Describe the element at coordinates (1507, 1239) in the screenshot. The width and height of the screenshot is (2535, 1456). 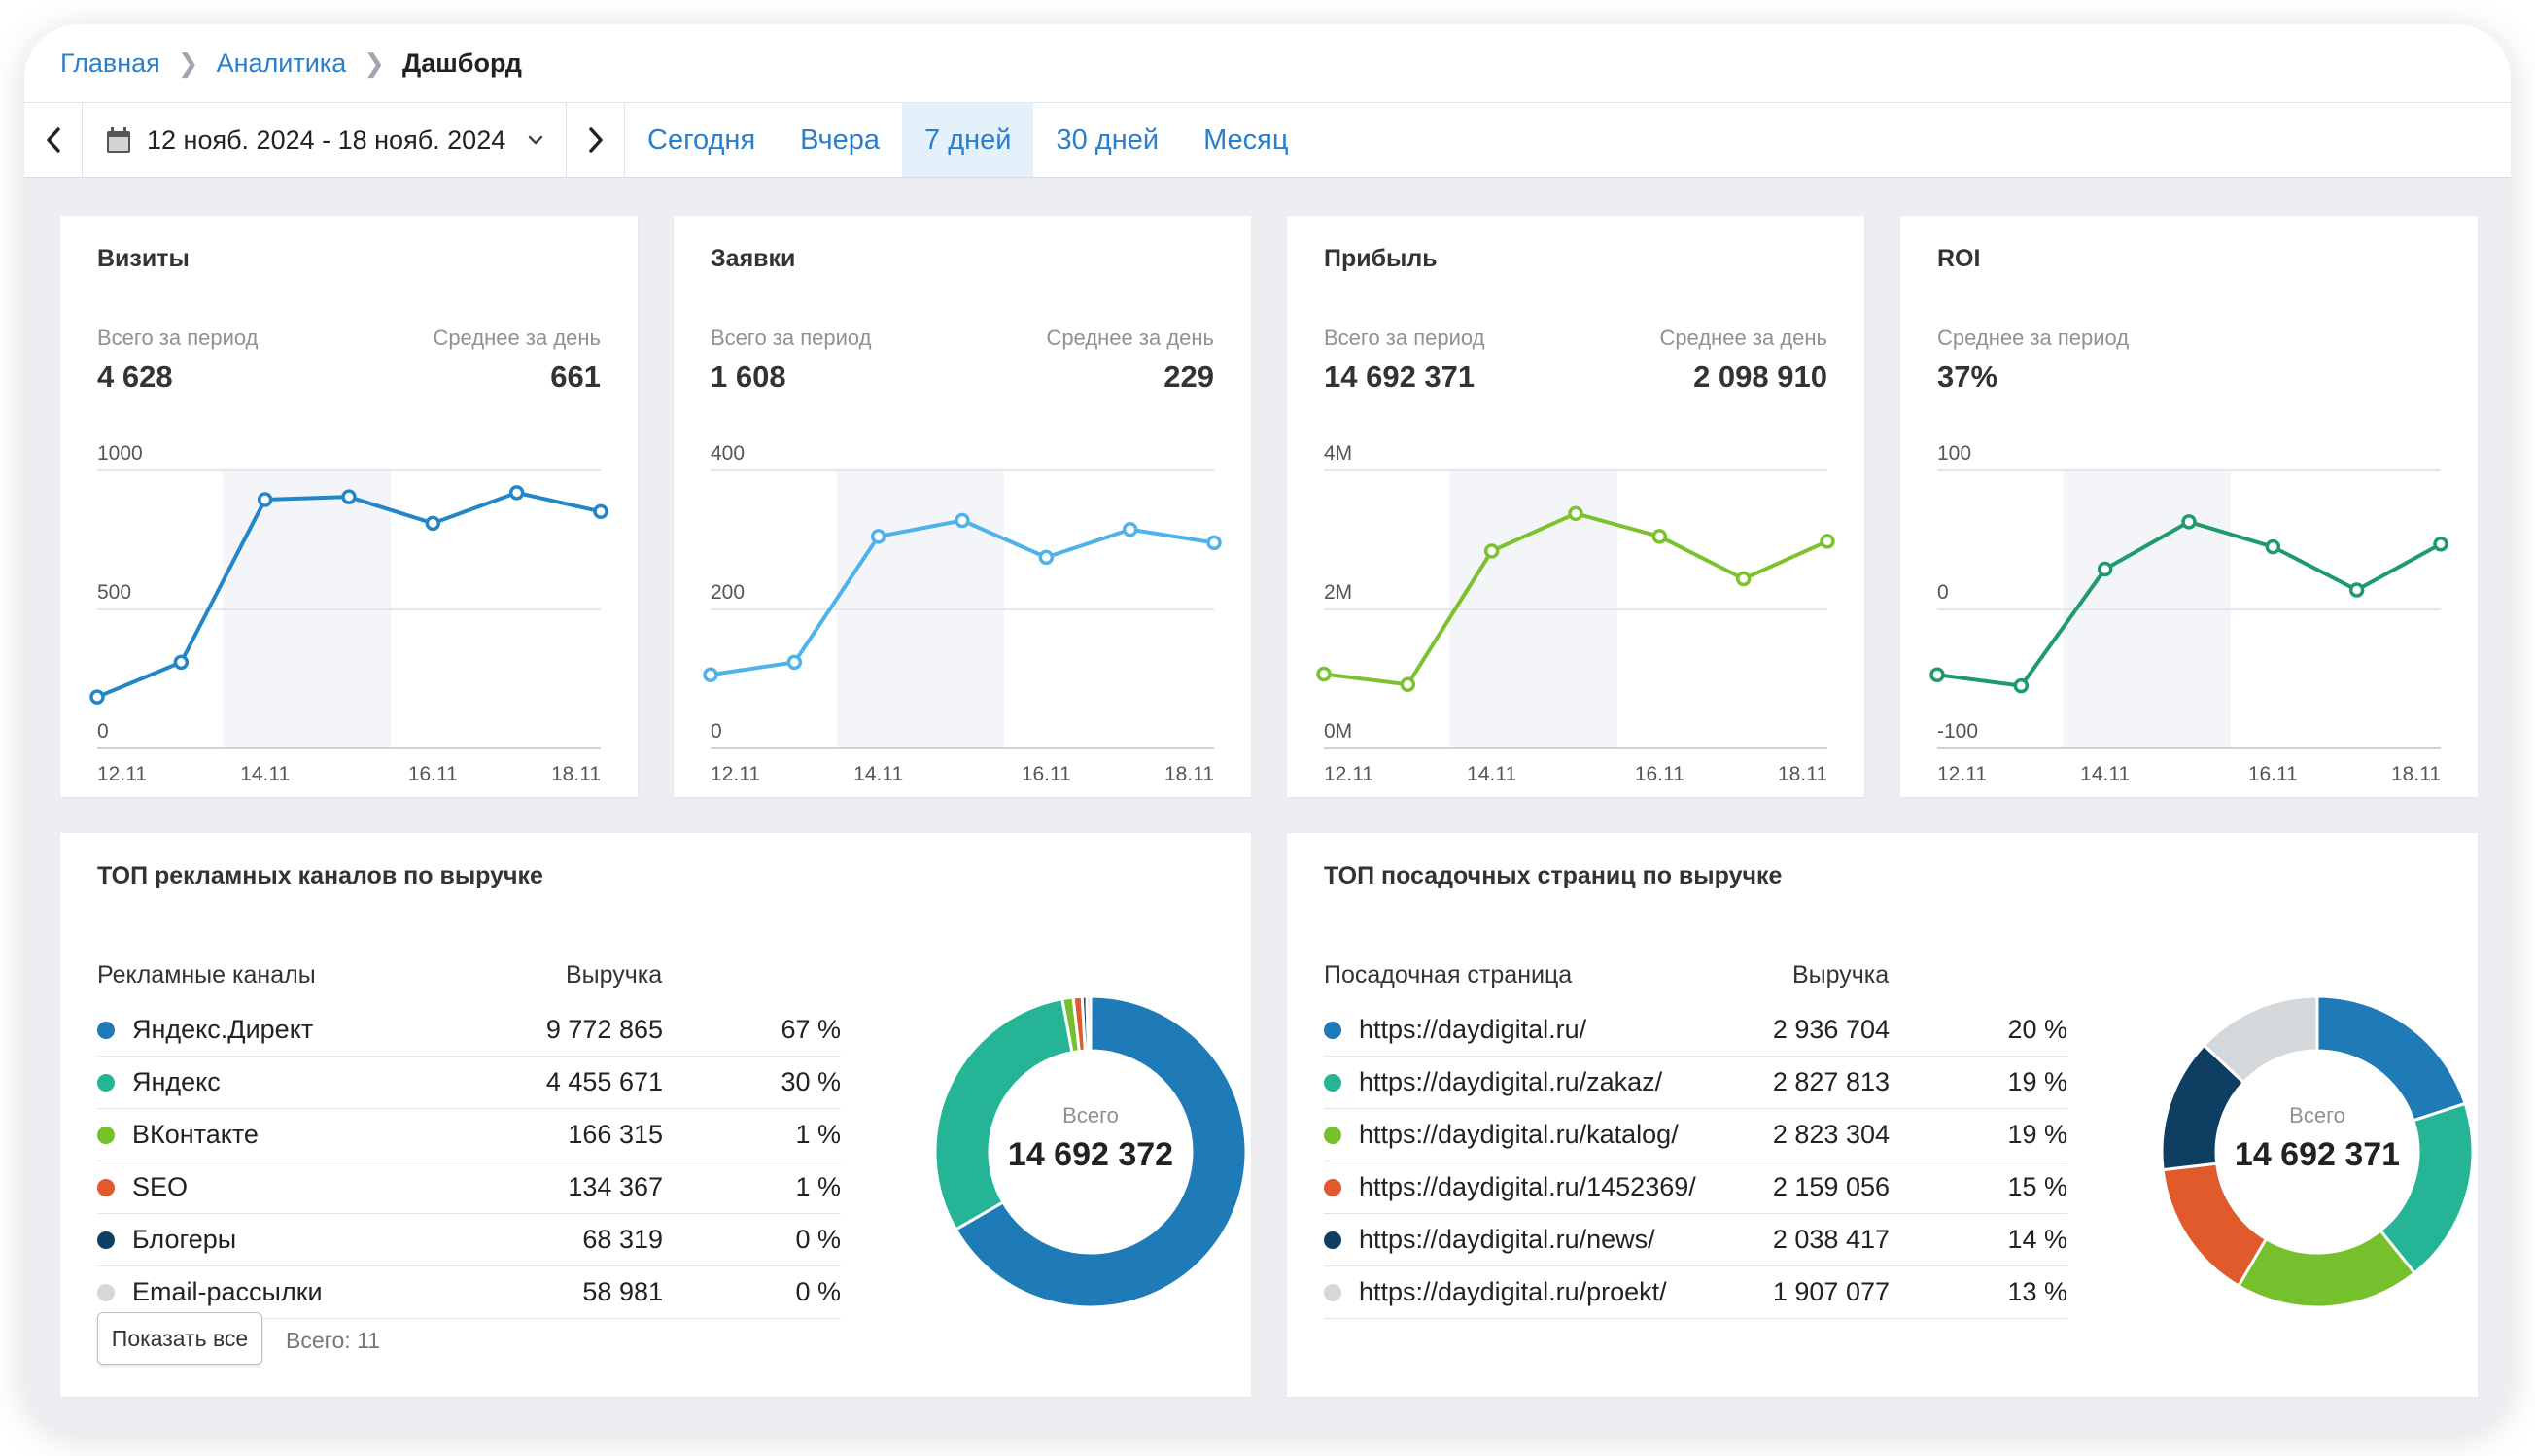
I see `landing-page-url: https://daydigital.ru/news/` at that location.